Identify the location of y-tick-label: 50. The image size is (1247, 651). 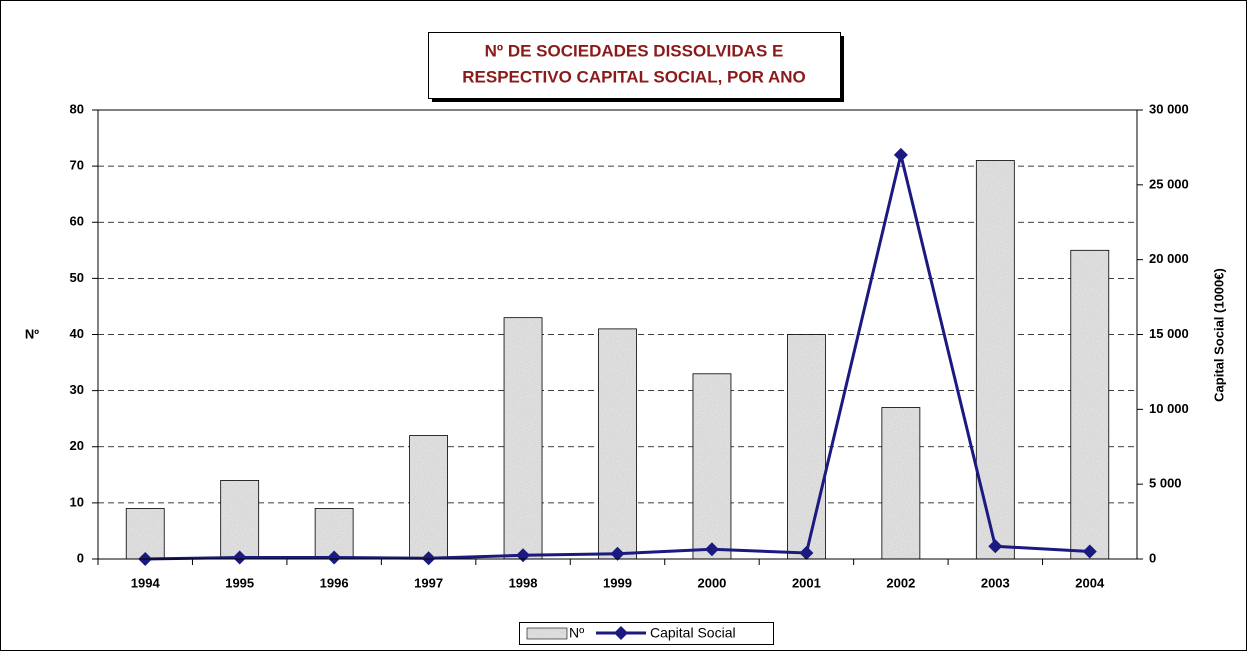
(77, 277).